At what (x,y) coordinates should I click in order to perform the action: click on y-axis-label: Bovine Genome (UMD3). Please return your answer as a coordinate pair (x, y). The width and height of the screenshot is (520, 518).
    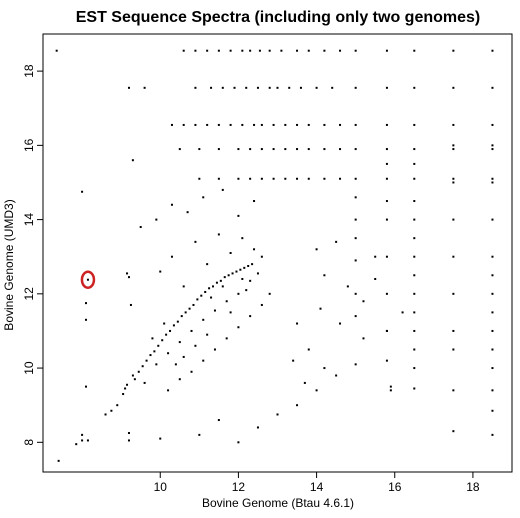
    Looking at the image, I should click on (9, 264).